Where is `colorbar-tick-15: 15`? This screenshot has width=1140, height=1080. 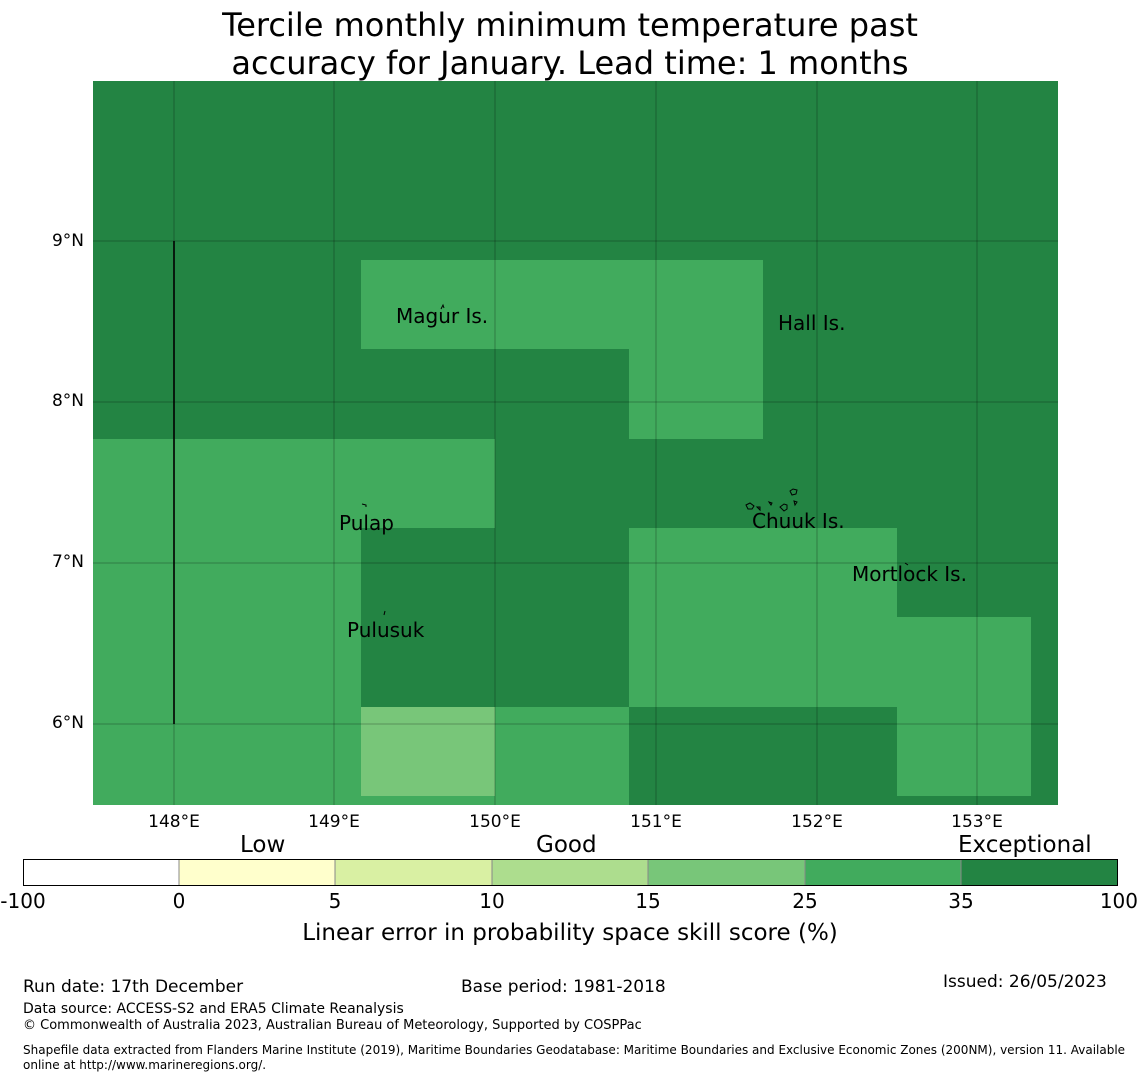 colorbar-tick-15: 15 is located at coordinates (648, 901).